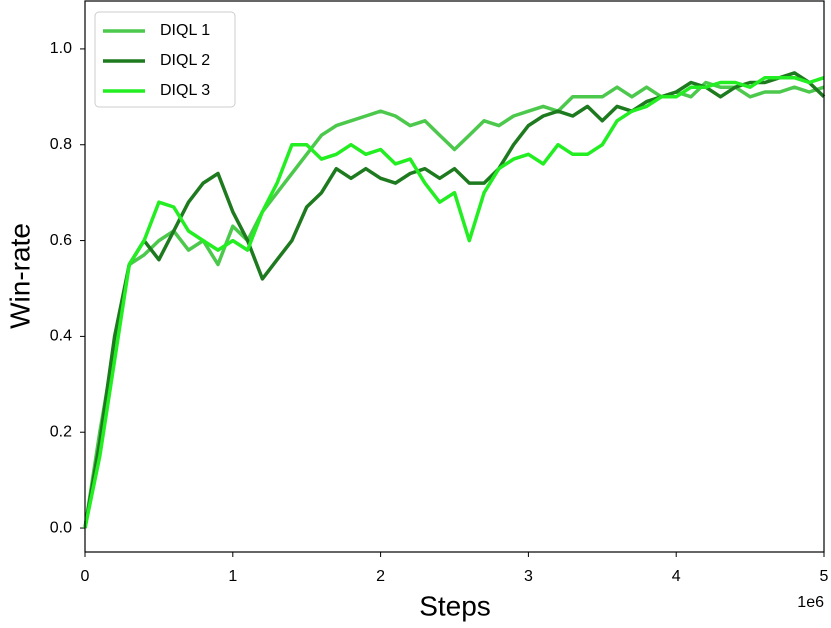 This screenshot has height=628, width=831. What do you see at coordinates (528, 576) in the screenshot?
I see `x-tick-label: 3` at bounding box center [528, 576].